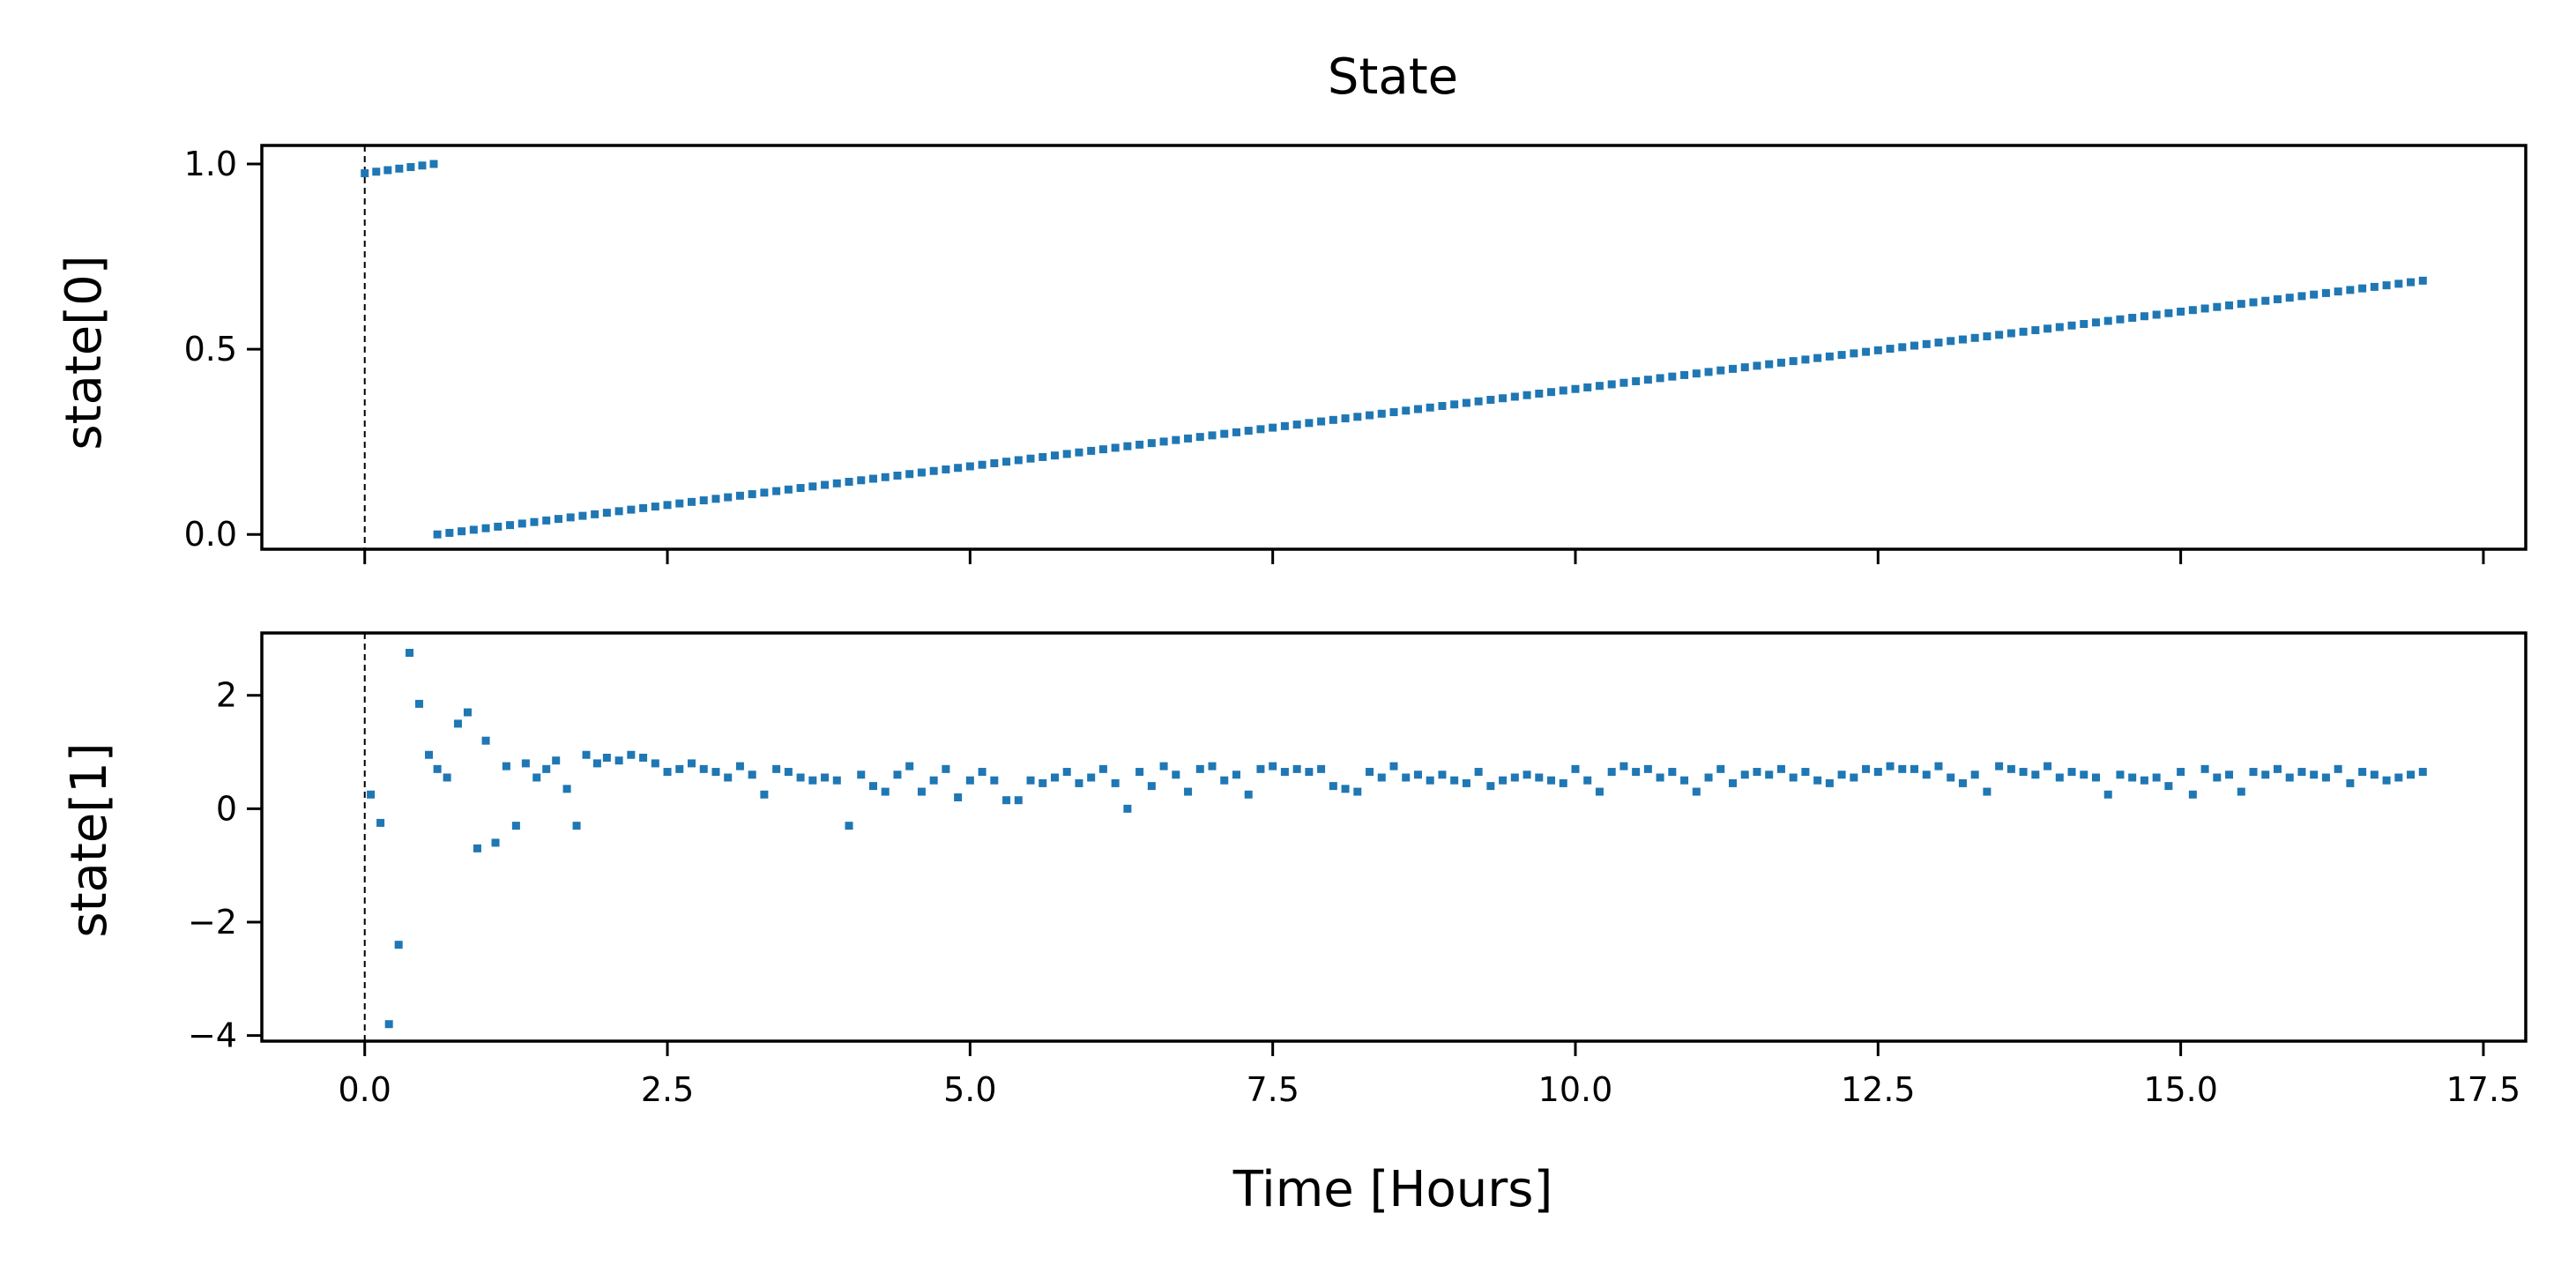 The height and width of the screenshot is (1273, 2576). What do you see at coordinates (211, 349) in the screenshot?
I see `y-tick-label: 0.5` at bounding box center [211, 349].